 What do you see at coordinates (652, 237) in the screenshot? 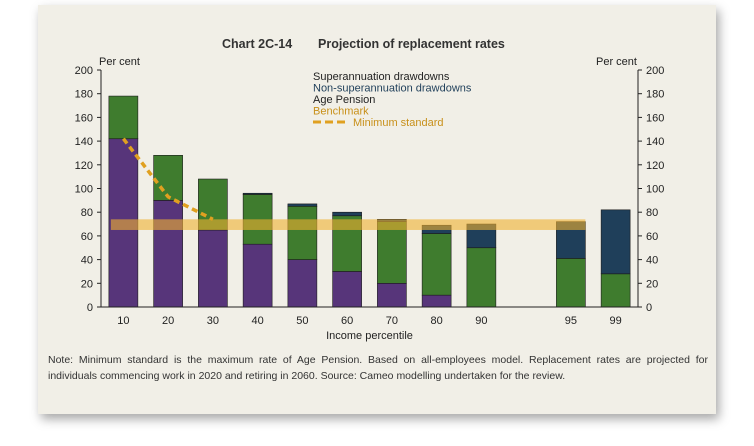
I see `y-tick-label-right: 60` at bounding box center [652, 237].